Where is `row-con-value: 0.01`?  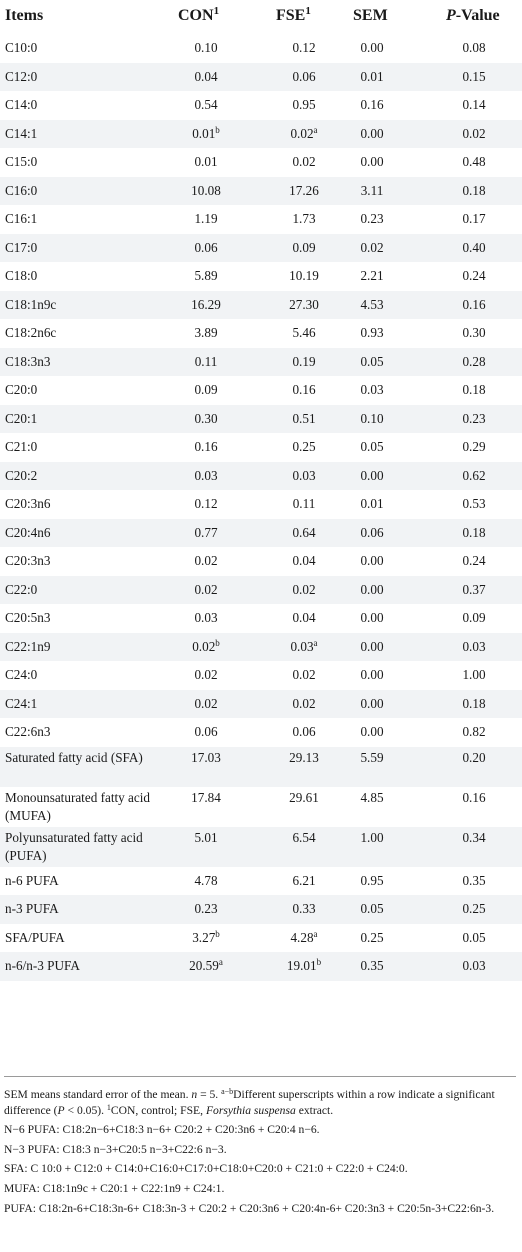
row-con-value: 0.01 is located at coordinates (206, 162).